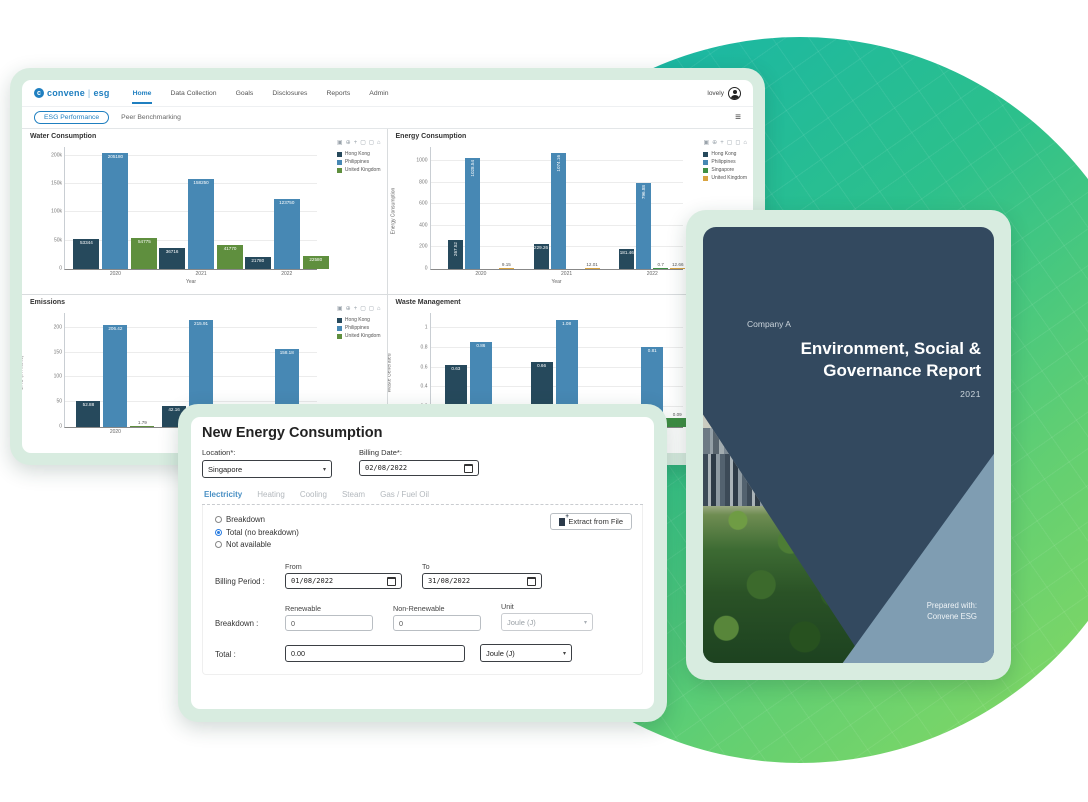 The image size is (1088, 802). I want to click on y-axis-title: Waste Generated, so click(390, 373).